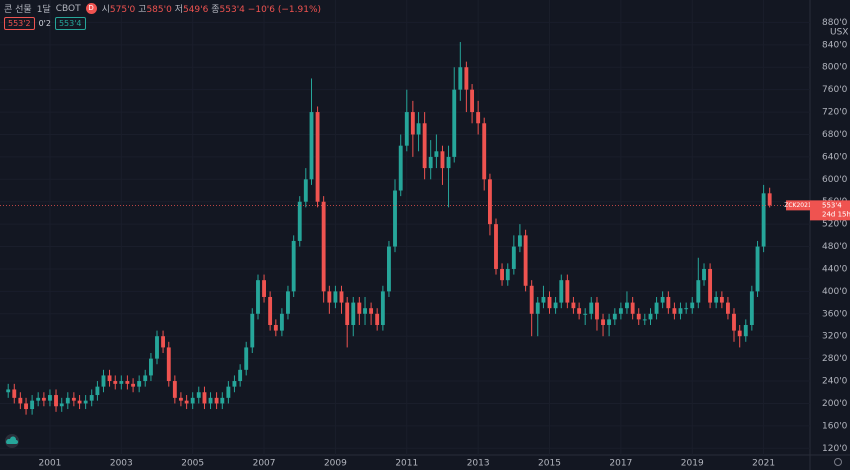  I want to click on key: 저, so click(178, 10).